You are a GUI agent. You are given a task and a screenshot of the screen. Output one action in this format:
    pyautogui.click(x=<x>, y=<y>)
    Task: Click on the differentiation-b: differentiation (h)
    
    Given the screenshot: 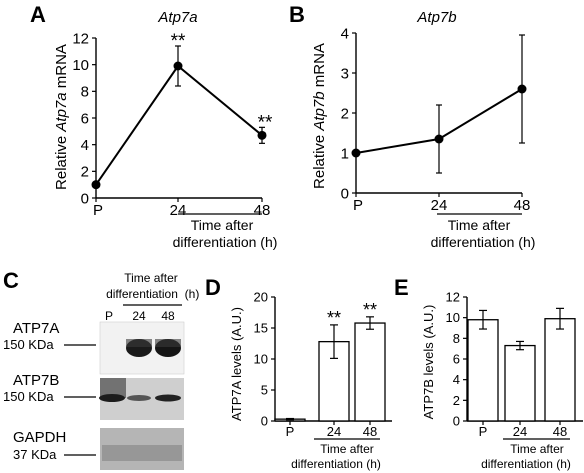 What is the action you would take?
    pyautogui.click(x=483, y=242)
    